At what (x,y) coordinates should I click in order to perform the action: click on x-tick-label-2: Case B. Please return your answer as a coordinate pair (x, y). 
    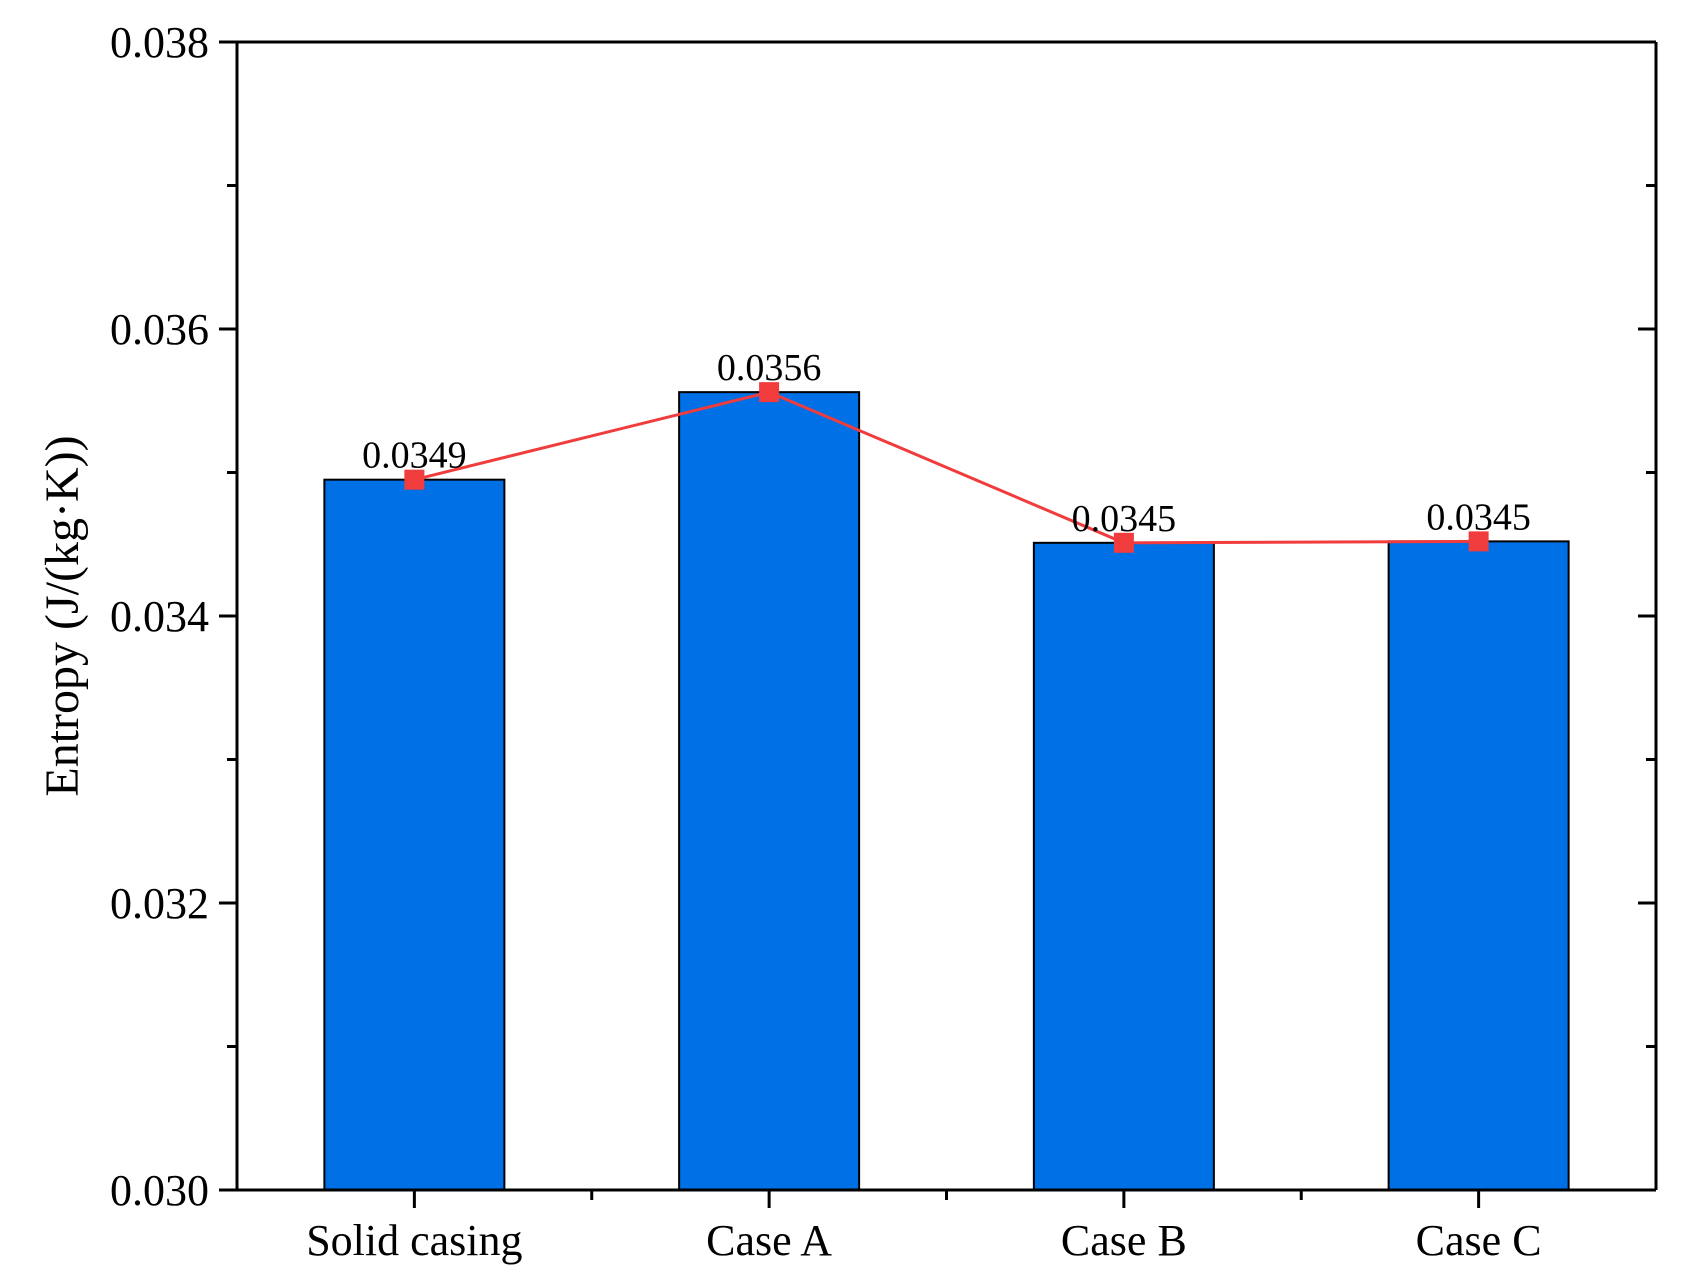
    Looking at the image, I should click on (1124, 1240).